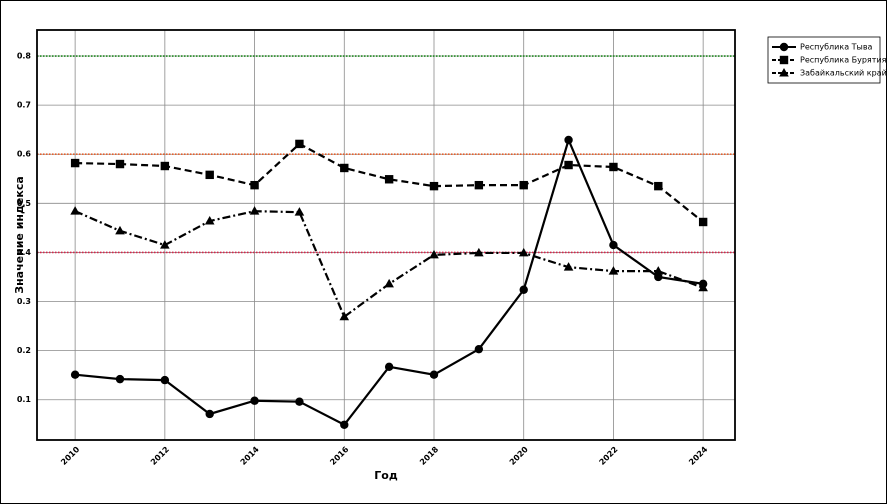 The image size is (887, 504). What do you see at coordinates (24, 56) in the screenshot?
I see `y-tick-label: 0.8` at bounding box center [24, 56].